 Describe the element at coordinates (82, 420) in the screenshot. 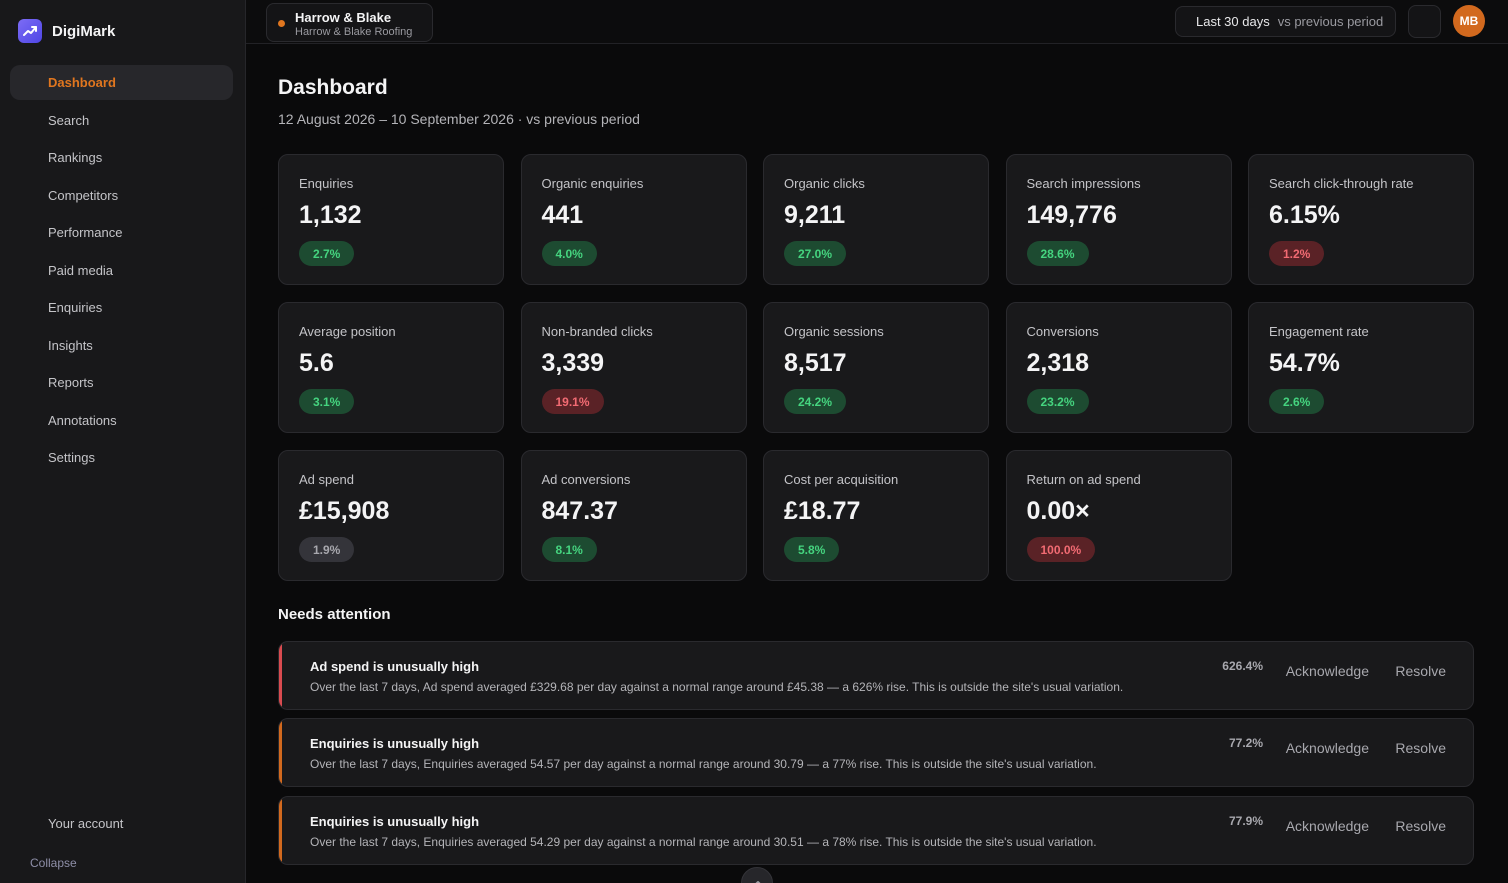

I see `sidebar-item-annotations: Annotations` at that location.